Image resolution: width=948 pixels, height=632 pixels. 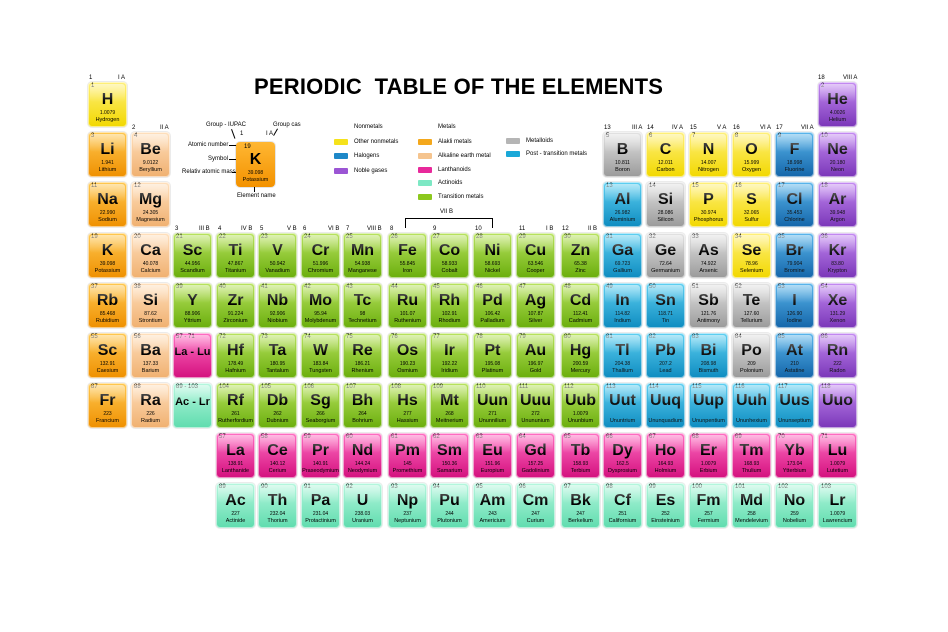 What do you see at coordinates (362, 250) in the screenshot?
I see `element-symbol: Mn` at bounding box center [362, 250].